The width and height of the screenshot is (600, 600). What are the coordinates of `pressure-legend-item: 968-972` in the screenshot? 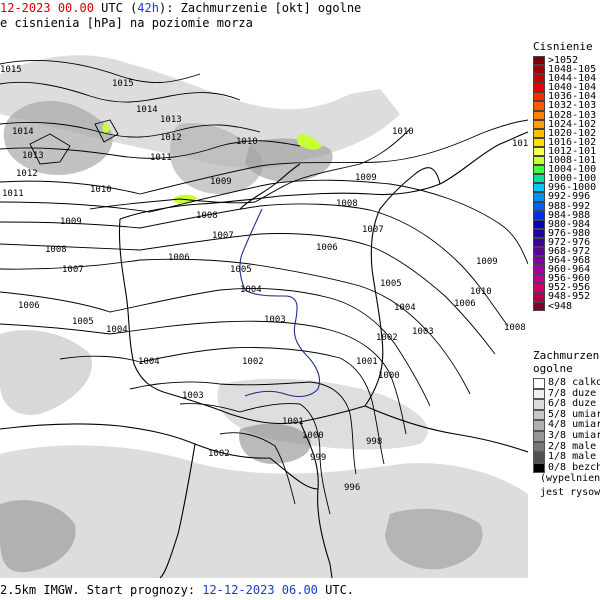 It's located at (566, 251).